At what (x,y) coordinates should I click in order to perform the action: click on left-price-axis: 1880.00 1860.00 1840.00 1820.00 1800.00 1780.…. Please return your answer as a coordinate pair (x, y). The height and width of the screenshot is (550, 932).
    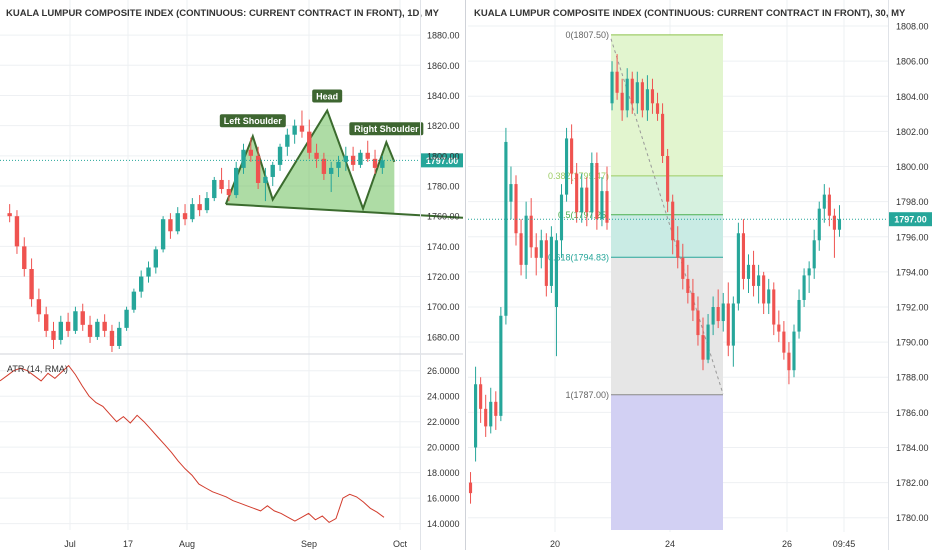
    Looking at the image, I should click on (440, 275).